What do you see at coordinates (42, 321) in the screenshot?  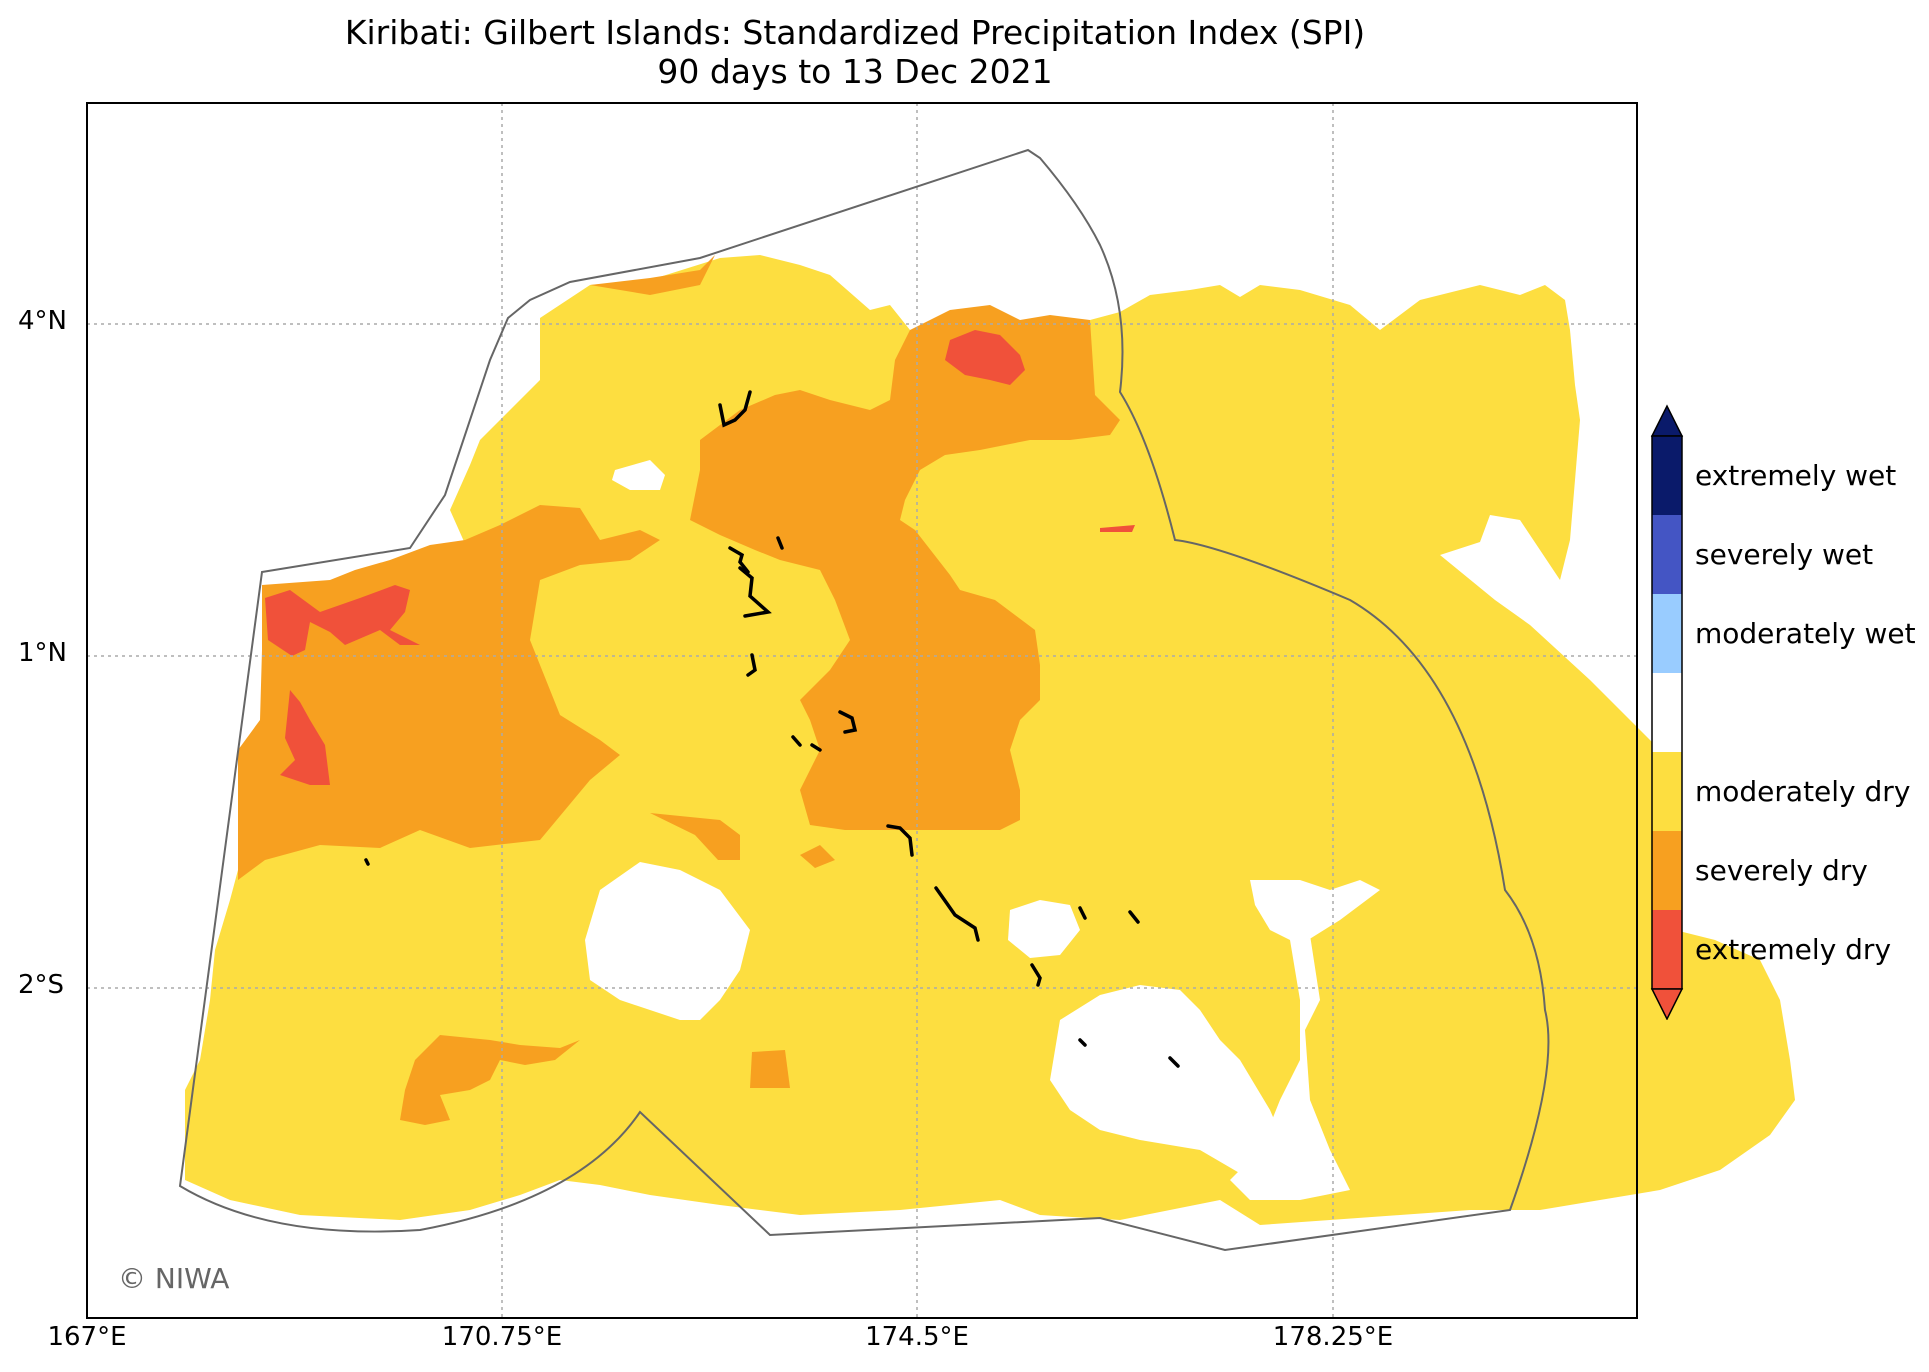 I see `y-tick-4n: 4°N` at bounding box center [42, 321].